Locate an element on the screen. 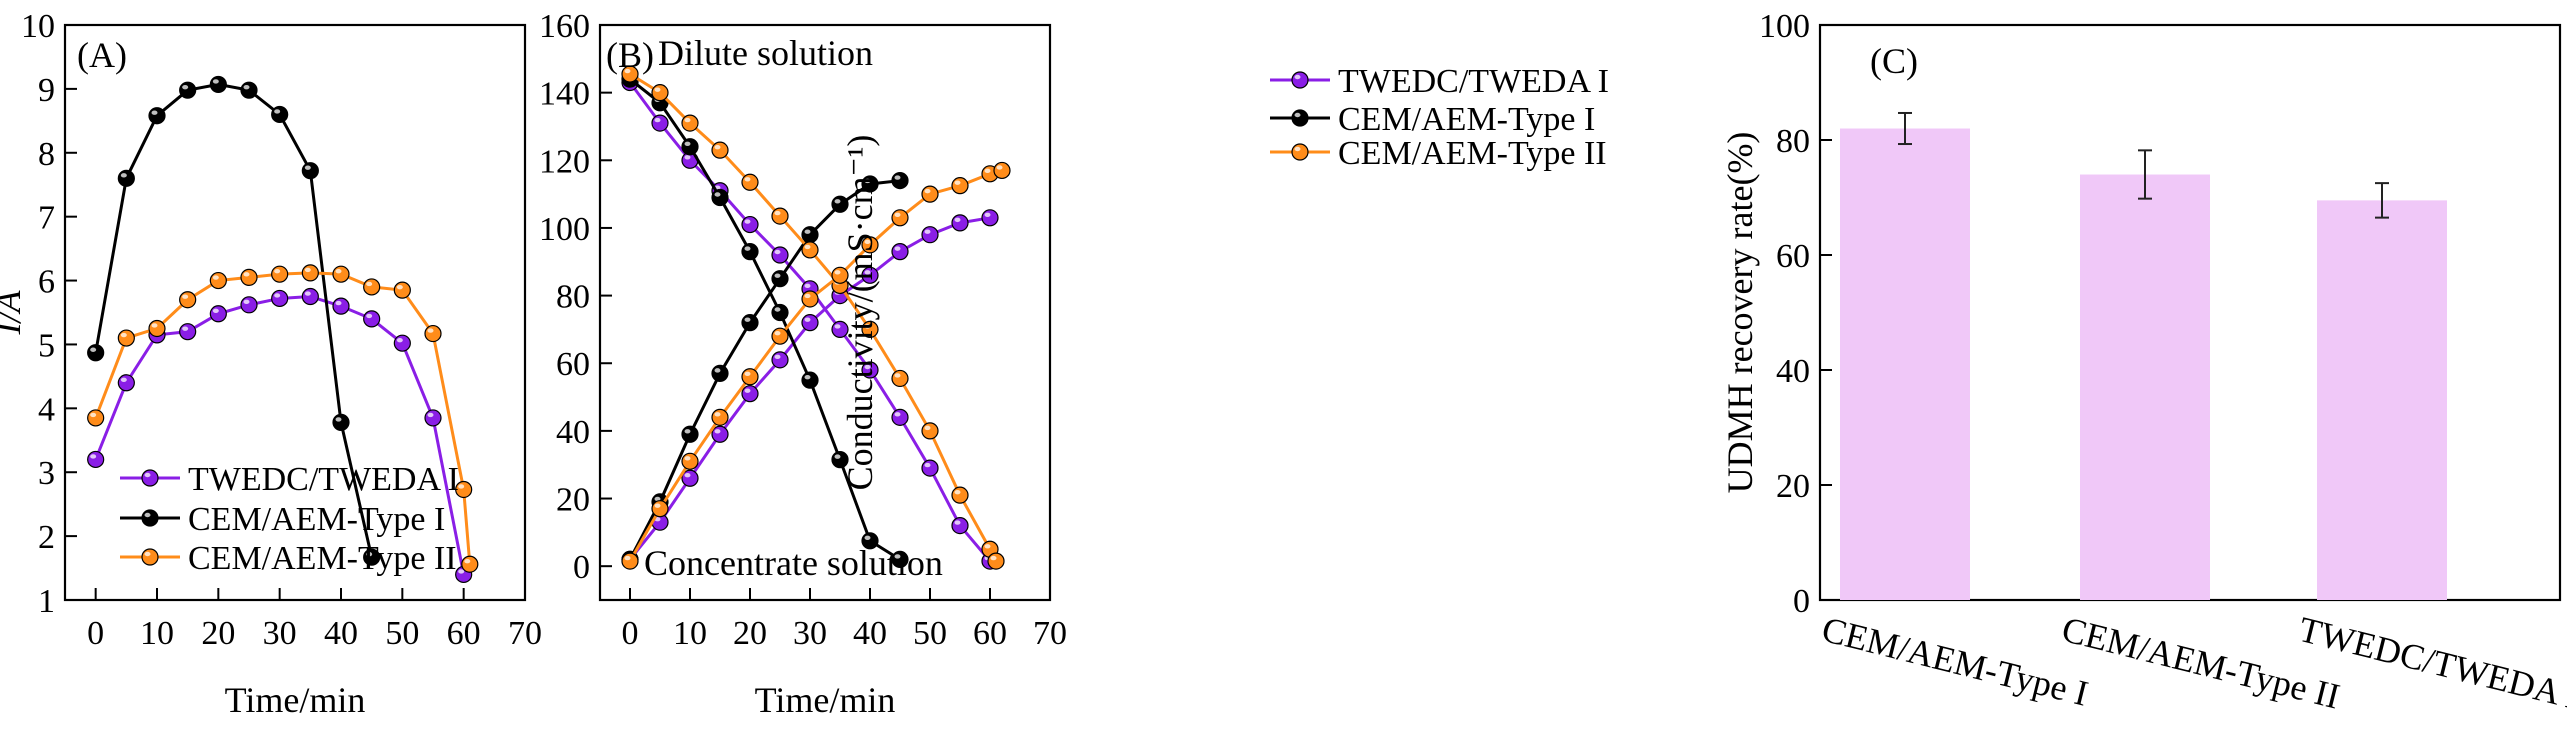  x-tick-label: 30 is located at coordinates (280, 633).